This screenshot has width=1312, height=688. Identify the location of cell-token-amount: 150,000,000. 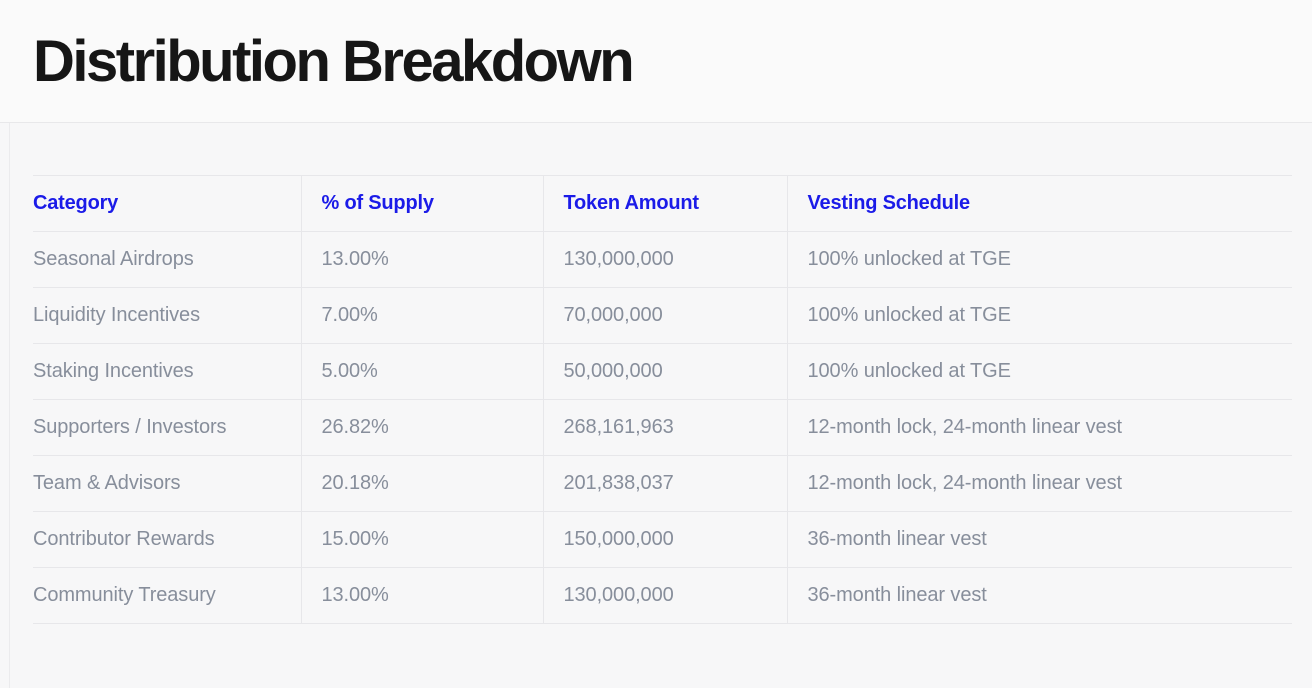
(664, 539).